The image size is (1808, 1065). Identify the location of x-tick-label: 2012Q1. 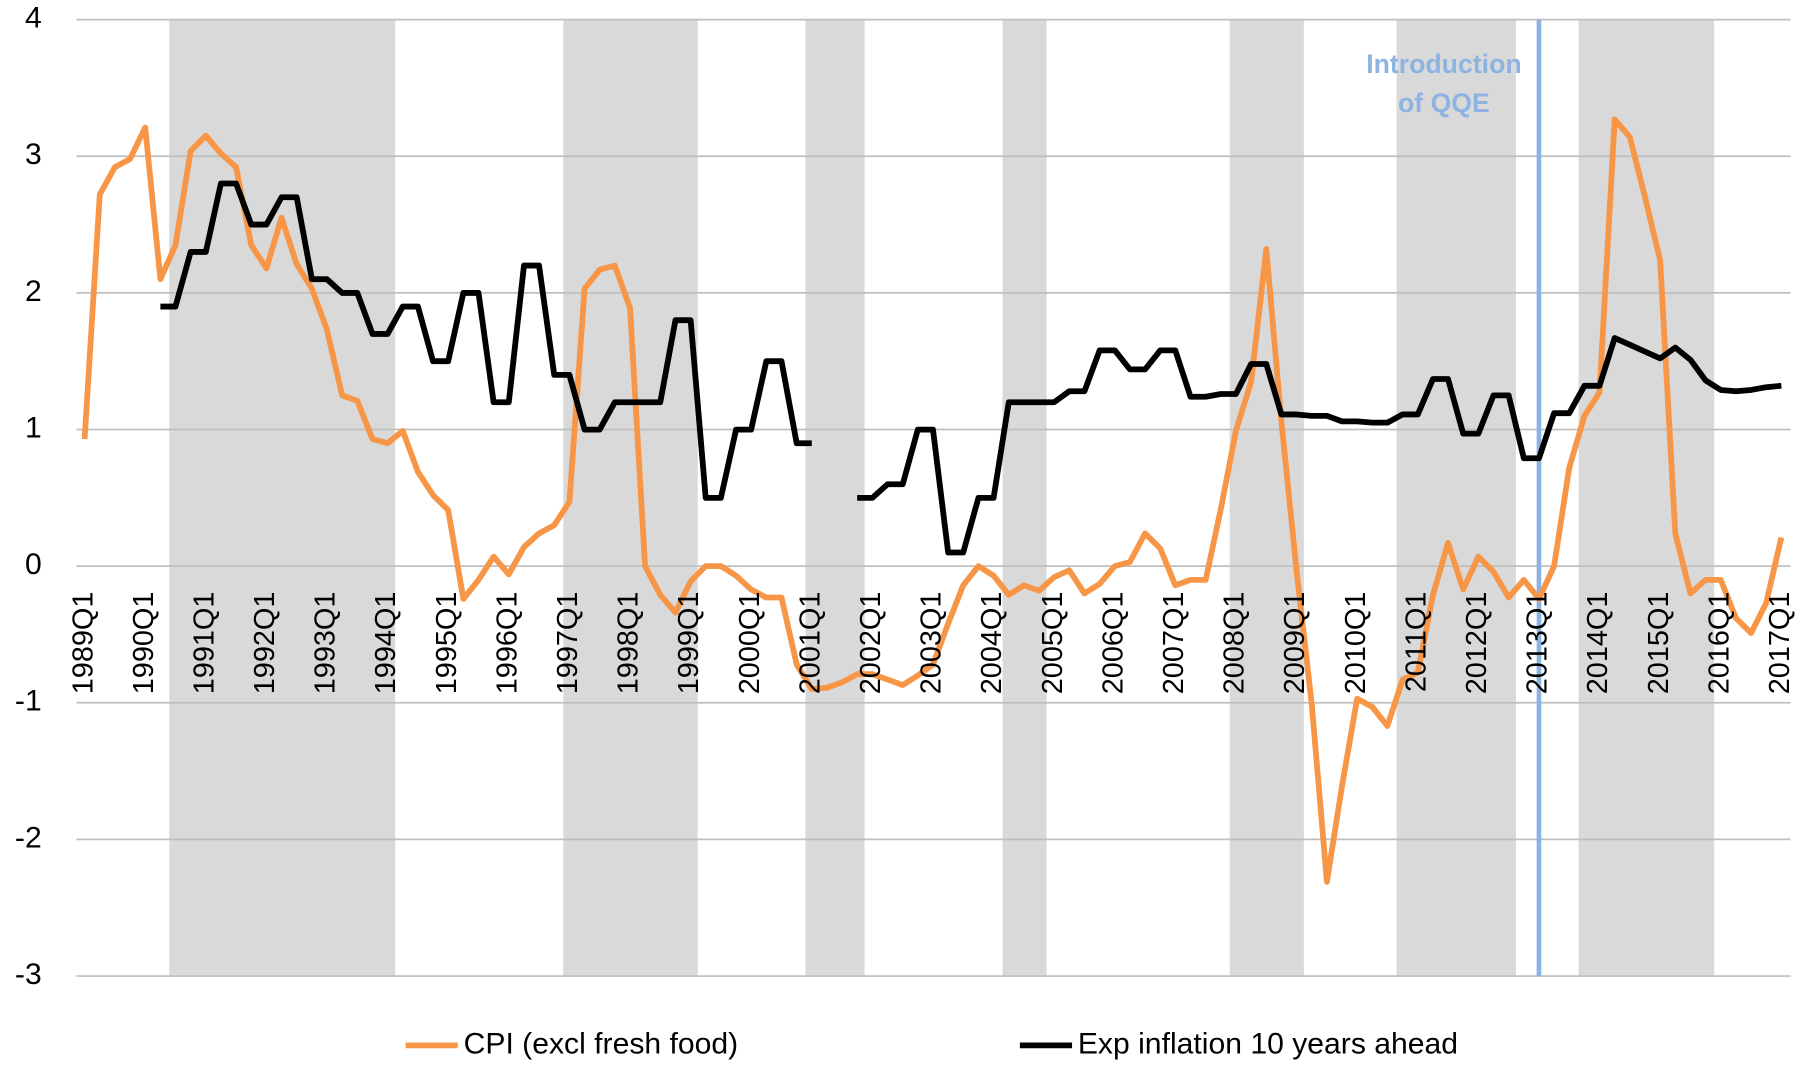
(1477, 643).